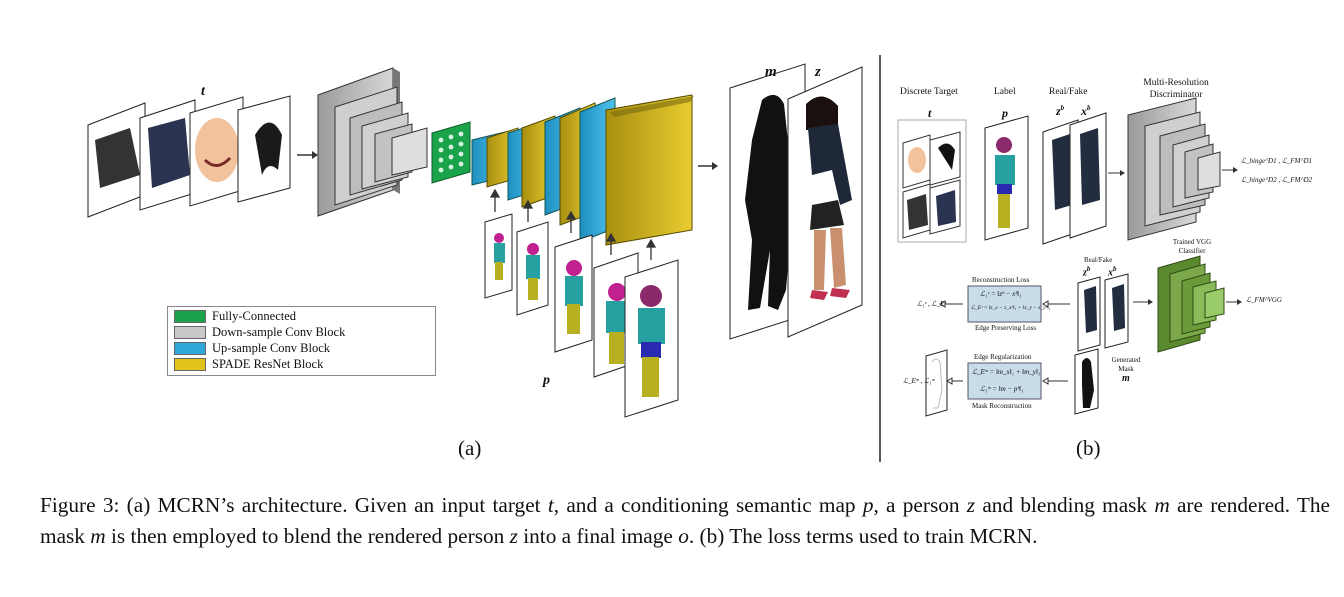 The height and width of the screenshot is (597, 1344). Describe the element at coordinates (189, 156) in the screenshot. I see `input-target-stack` at that location.